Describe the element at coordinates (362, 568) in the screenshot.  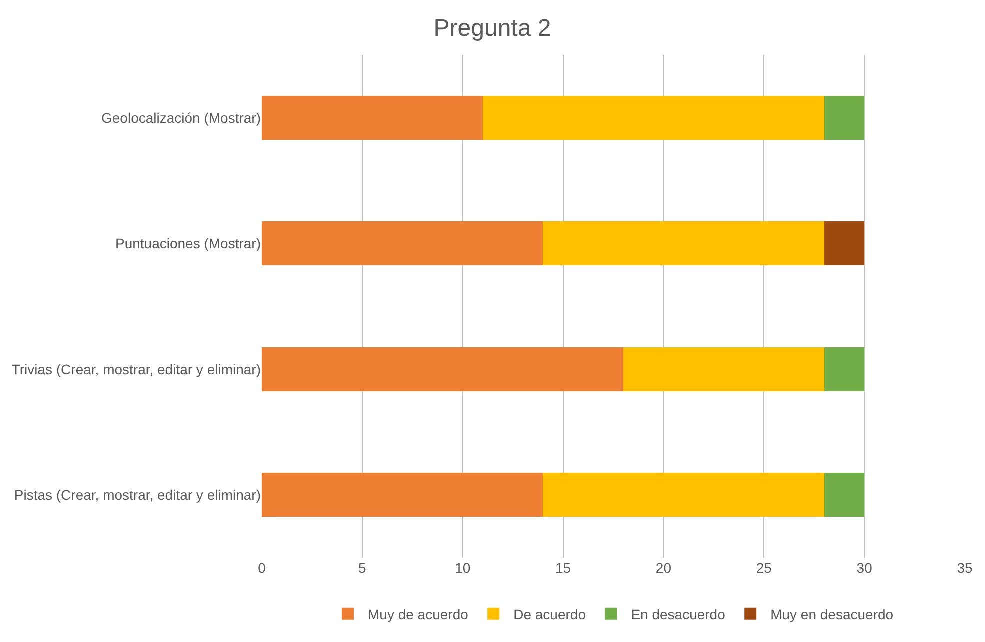
I see `x-tick-label: 5` at that location.